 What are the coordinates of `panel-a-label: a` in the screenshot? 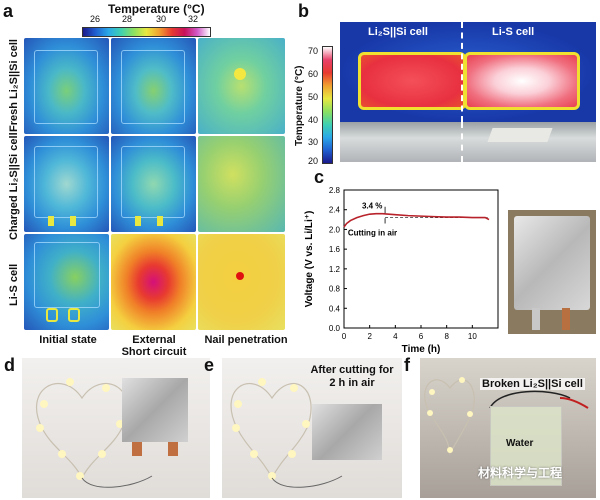 It's located at (8, 11).